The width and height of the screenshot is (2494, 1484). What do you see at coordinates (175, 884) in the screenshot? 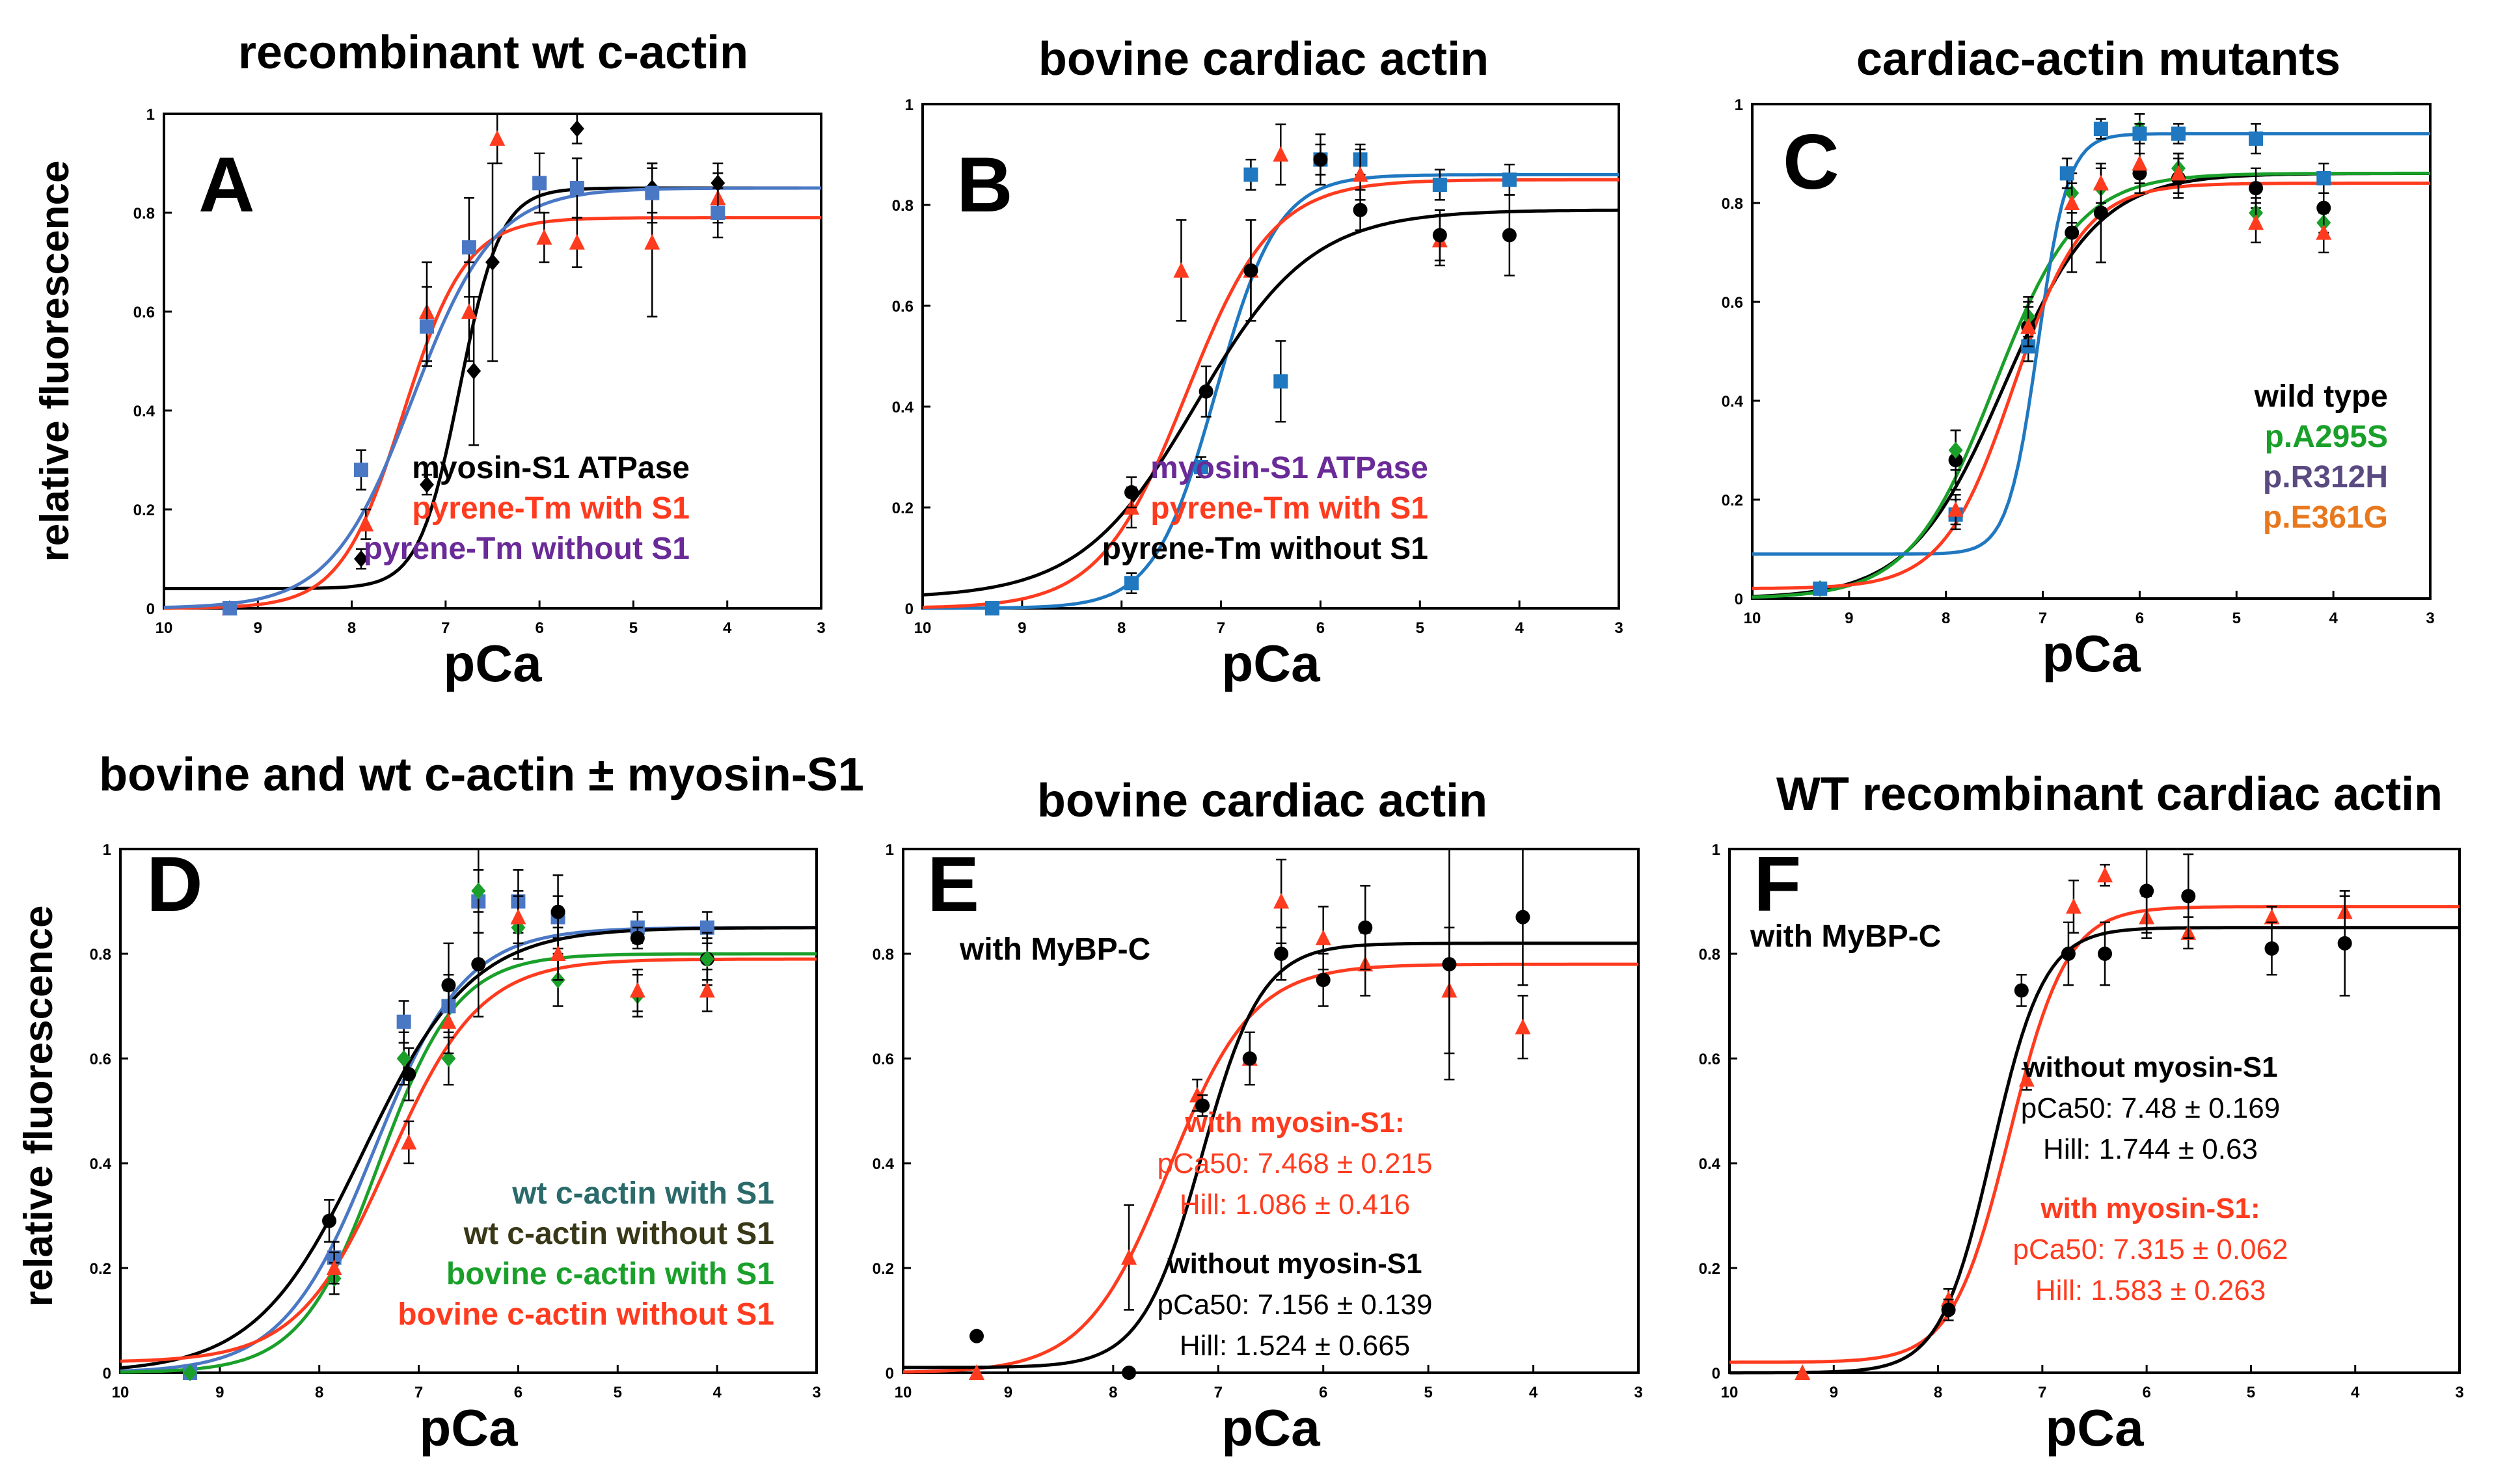
I see `panel-letter: D` at bounding box center [175, 884].